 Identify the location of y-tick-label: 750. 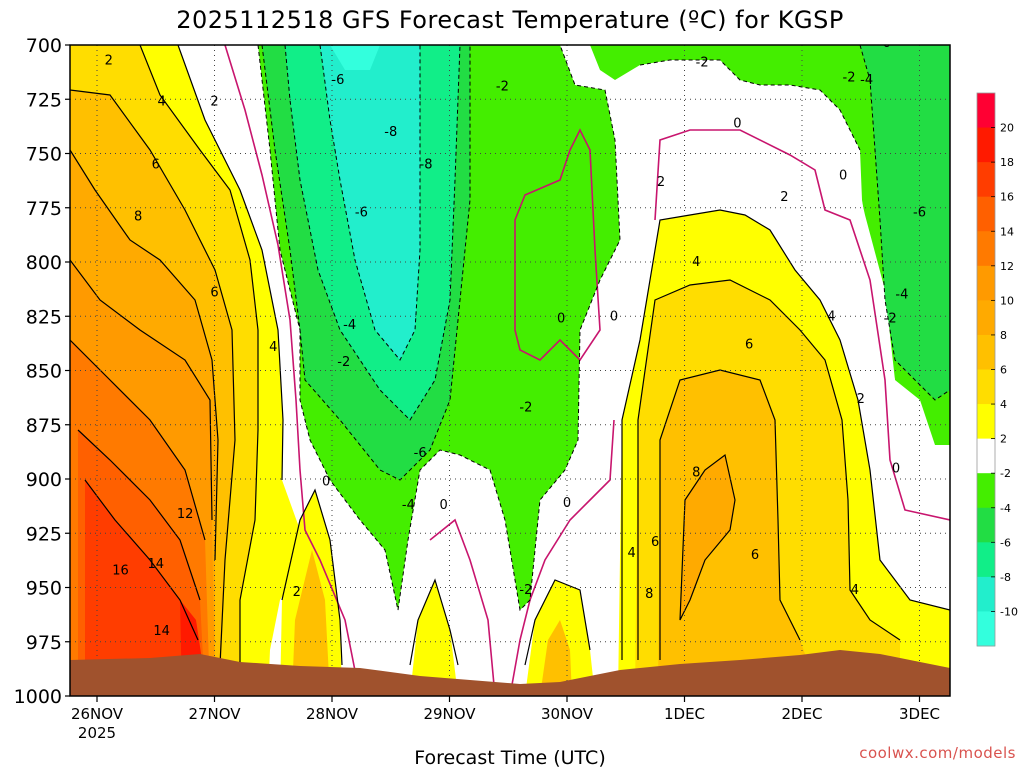
(44, 155).